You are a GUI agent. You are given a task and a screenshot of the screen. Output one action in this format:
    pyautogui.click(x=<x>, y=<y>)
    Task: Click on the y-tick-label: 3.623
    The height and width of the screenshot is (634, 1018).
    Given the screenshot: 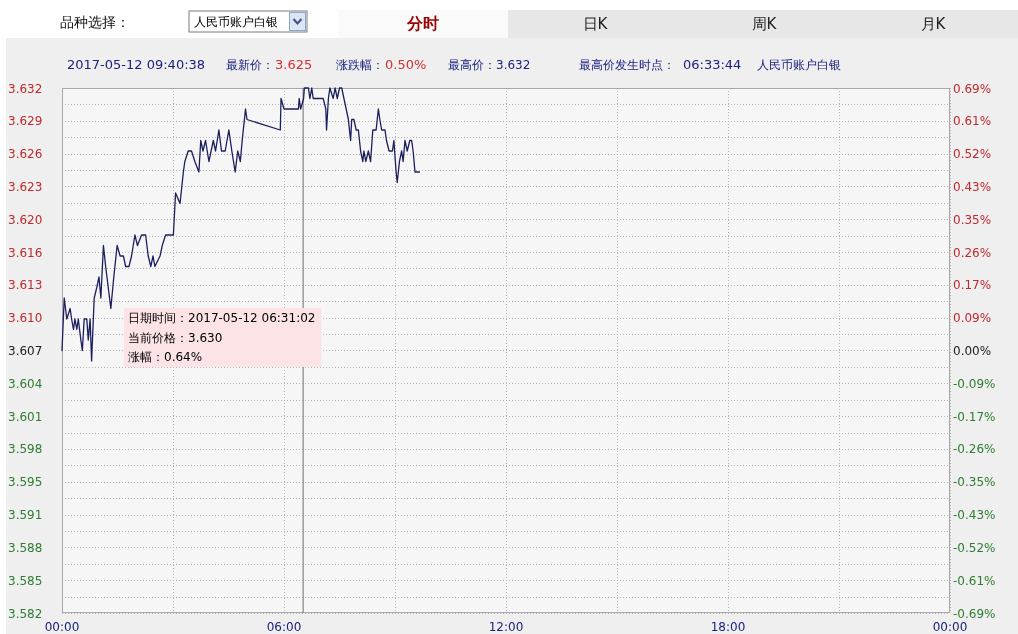 What is the action you would take?
    pyautogui.click(x=25, y=186)
    